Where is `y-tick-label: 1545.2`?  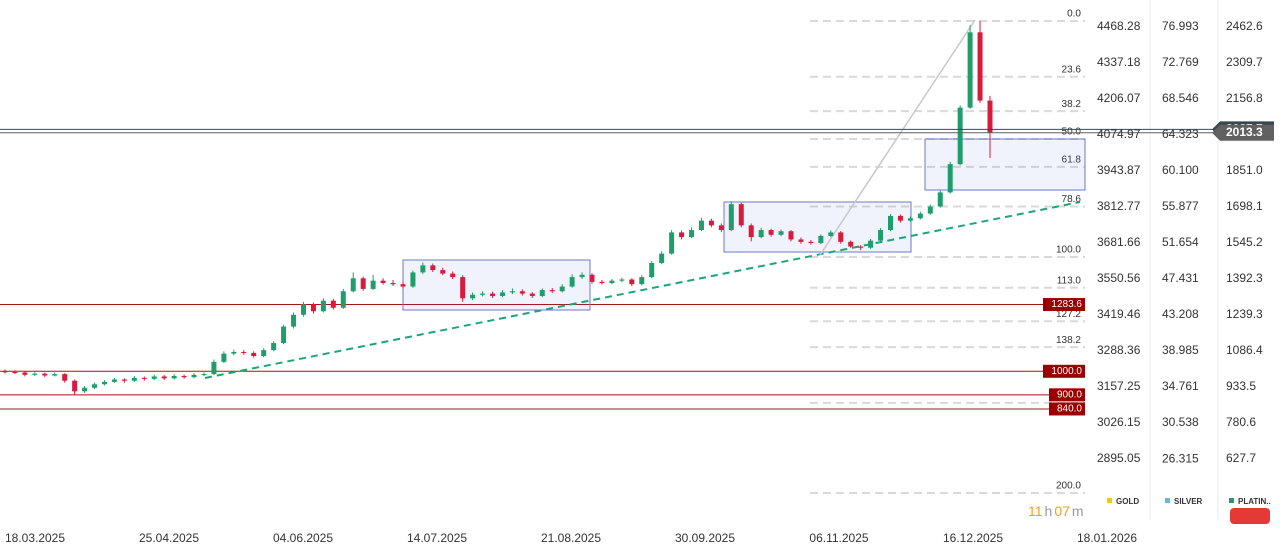 y-tick-label: 1545.2 is located at coordinates (1244, 242).